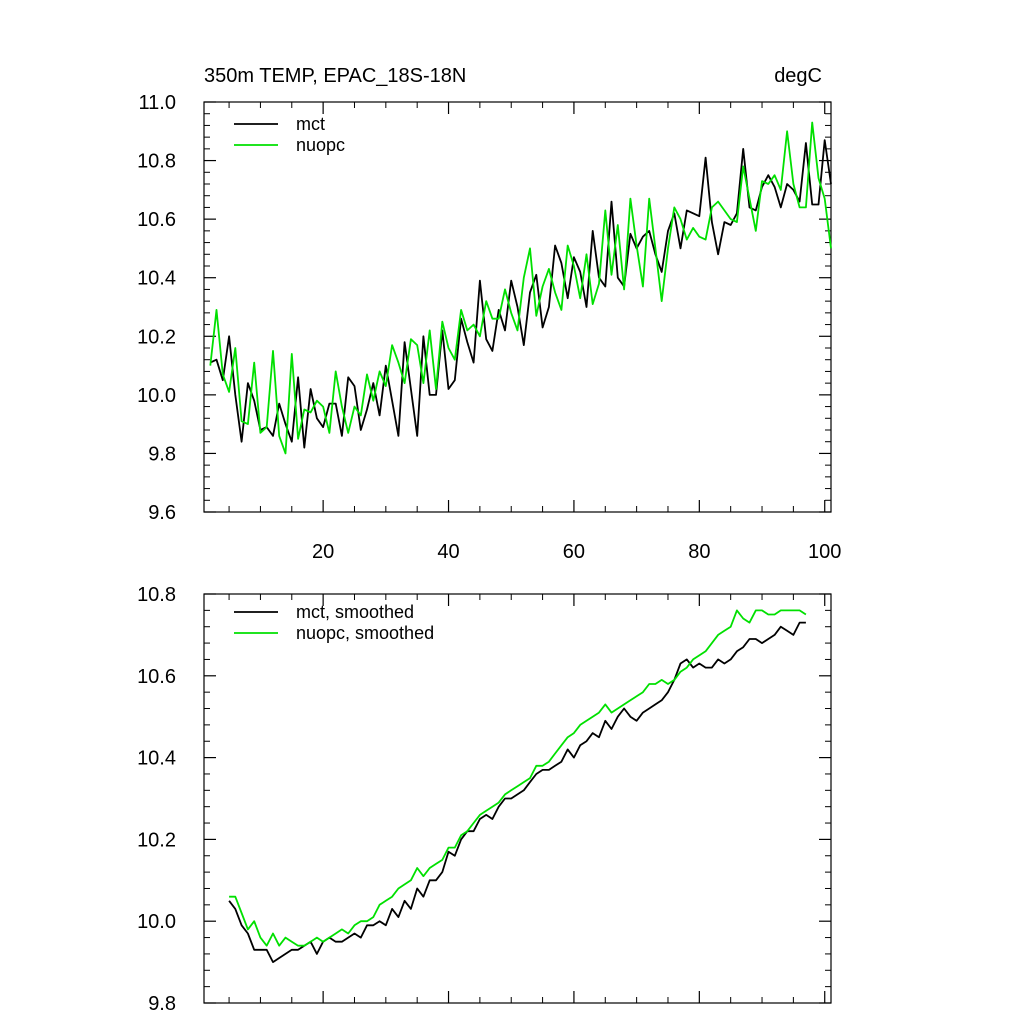 The height and width of the screenshot is (1024, 1024). What do you see at coordinates (798, 76) in the screenshot?
I see `top-chart-units: degC` at bounding box center [798, 76].